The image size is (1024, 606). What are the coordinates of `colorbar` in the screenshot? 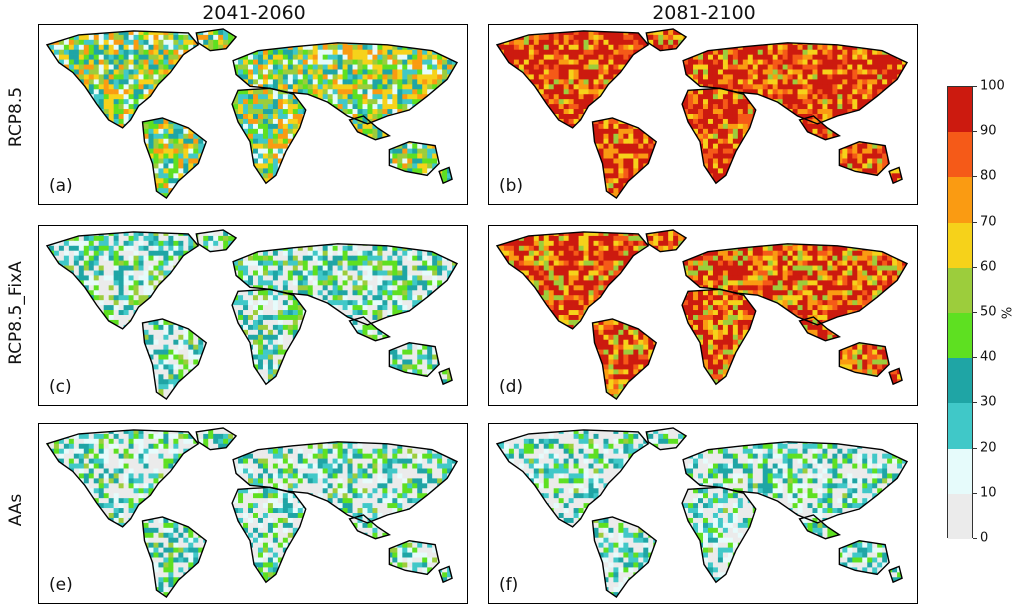 It's located at (960, 312).